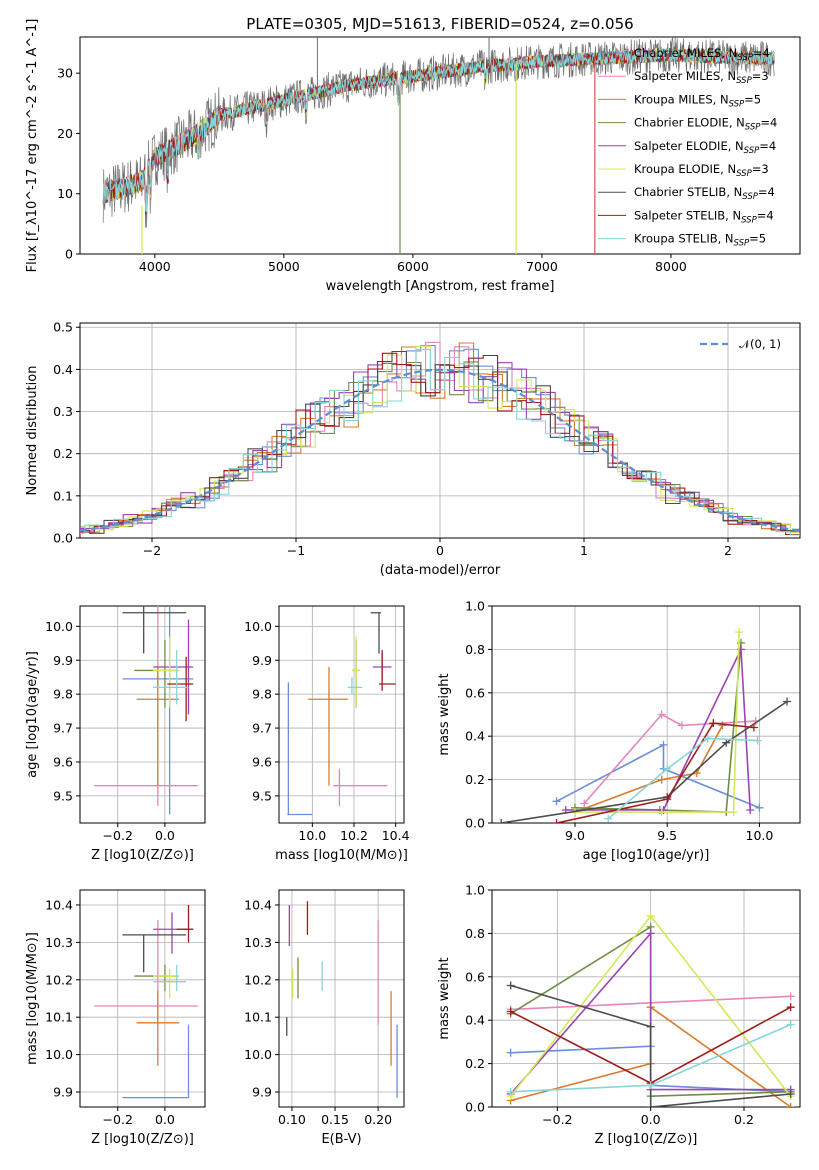 The width and height of the screenshot is (819, 1170). I want to click on histograms, so click(440, 439).